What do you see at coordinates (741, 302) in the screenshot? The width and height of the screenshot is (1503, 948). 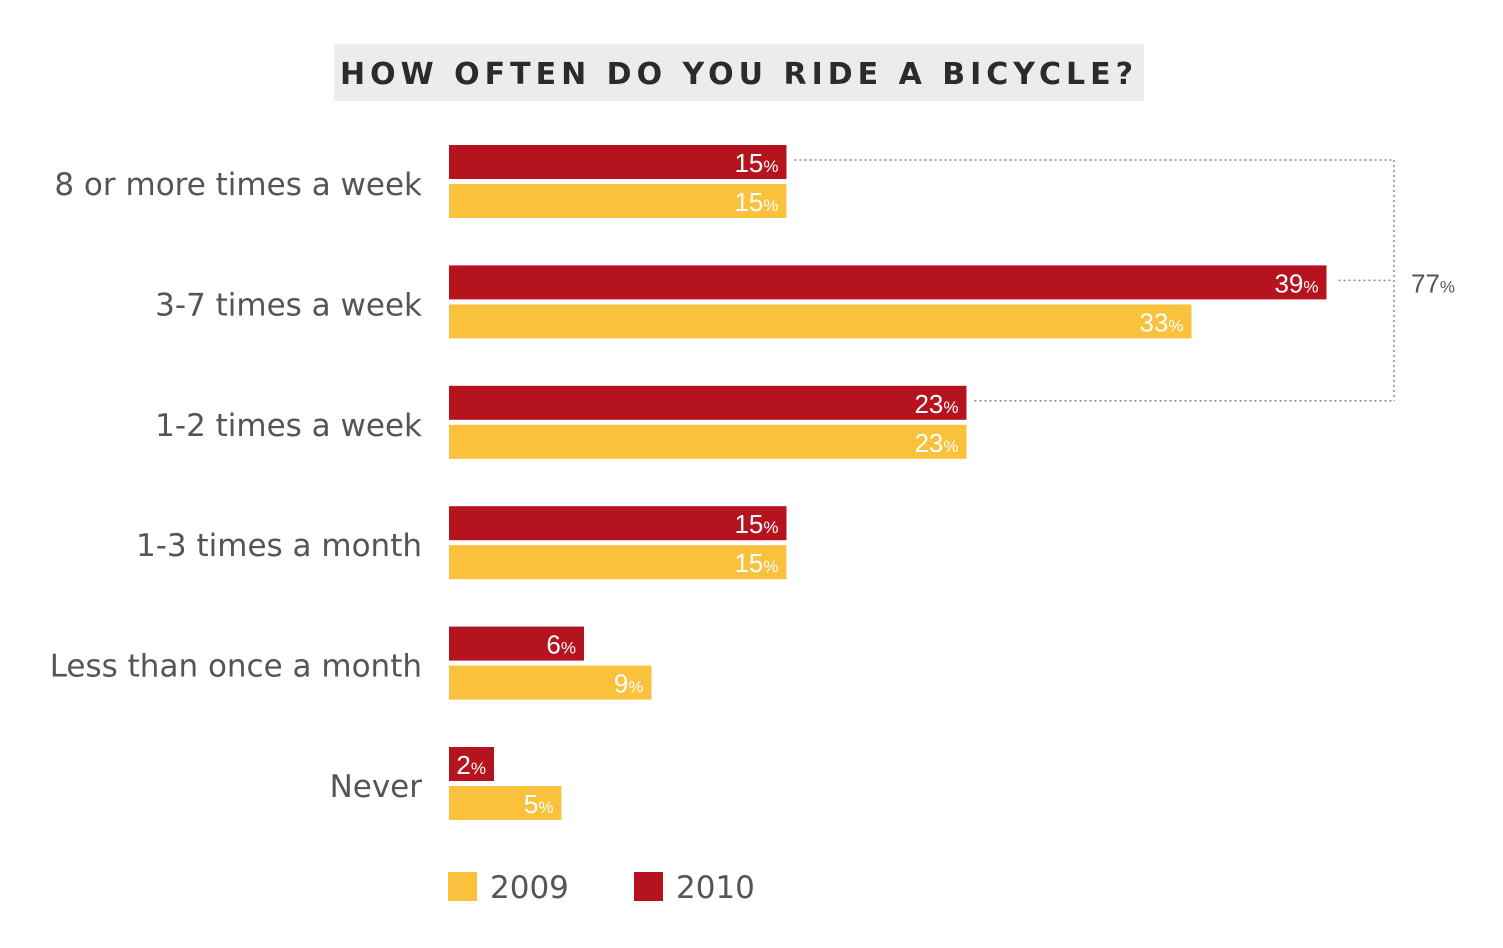 I see `category-3-7-times-a-week: 3-7 times a week 39% 33%` at bounding box center [741, 302].